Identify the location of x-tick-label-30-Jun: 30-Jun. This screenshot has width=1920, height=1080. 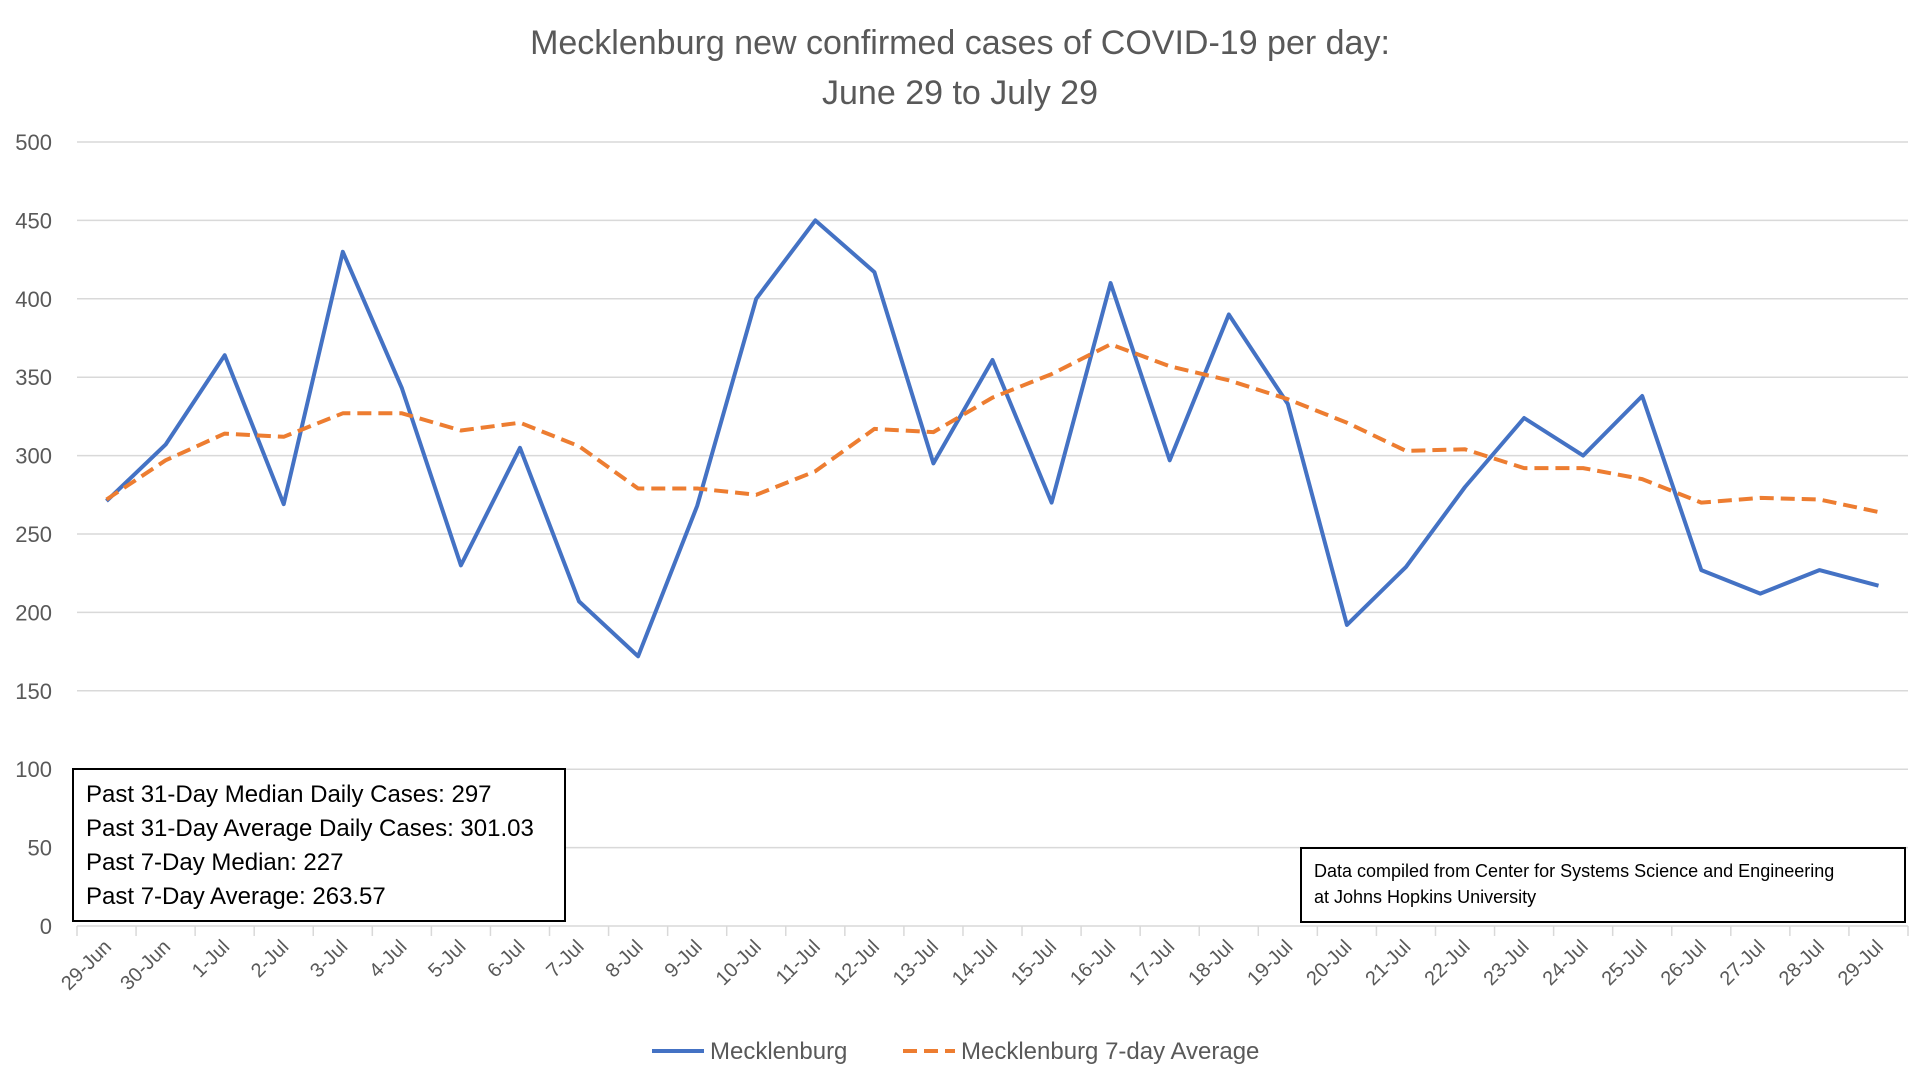
(145, 965).